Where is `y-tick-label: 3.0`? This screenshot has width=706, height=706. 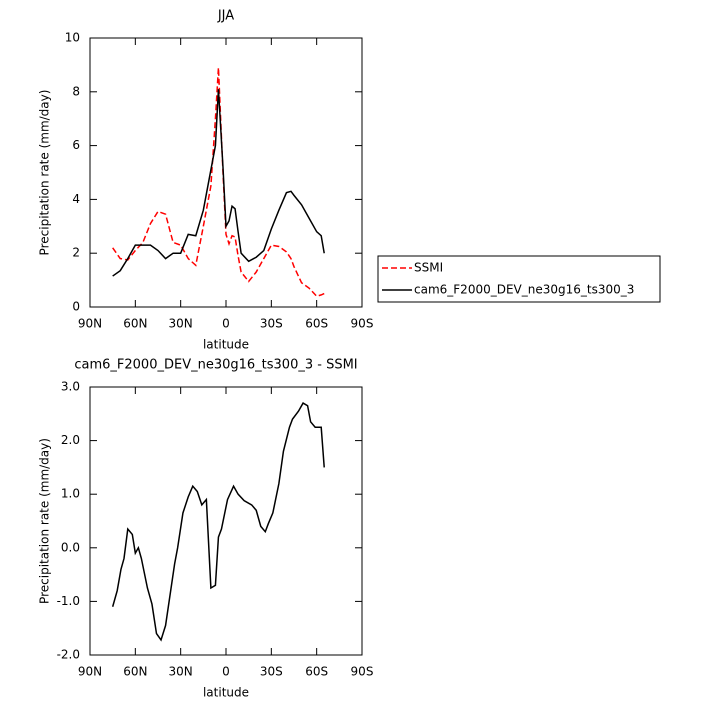 y-tick-label: 3.0 is located at coordinates (70, 387).